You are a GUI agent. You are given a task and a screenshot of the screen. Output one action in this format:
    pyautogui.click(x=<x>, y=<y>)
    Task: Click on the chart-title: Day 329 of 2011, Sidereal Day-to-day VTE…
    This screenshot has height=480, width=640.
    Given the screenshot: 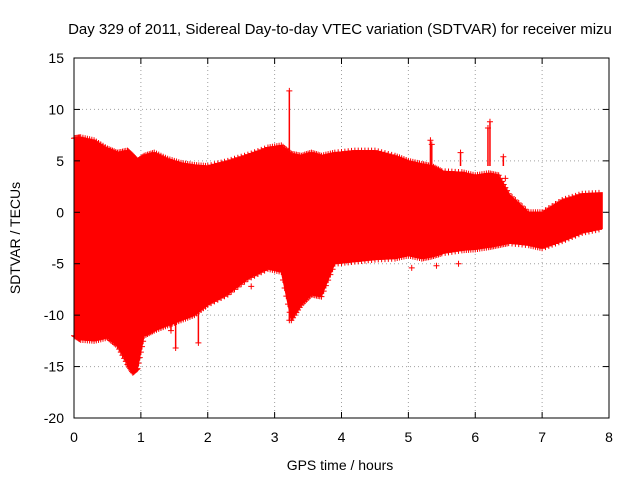 What is the action you would take?
    pyautogui.click(x=340, y=29)
    